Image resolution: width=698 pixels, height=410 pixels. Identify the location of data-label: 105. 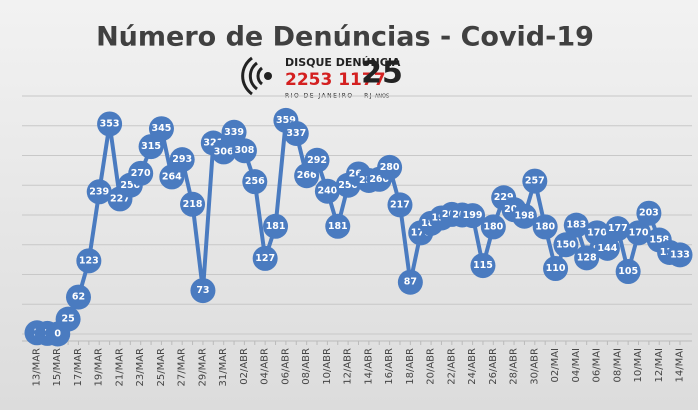
(628, 271).